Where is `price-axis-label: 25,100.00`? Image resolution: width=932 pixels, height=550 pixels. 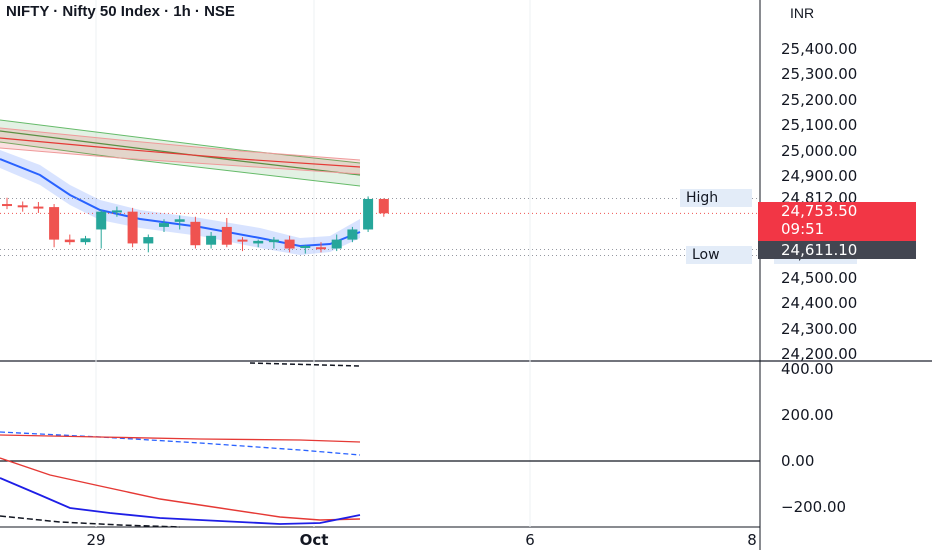
price-axis-label: 25,100.00 is located at coordinates (819, 125).